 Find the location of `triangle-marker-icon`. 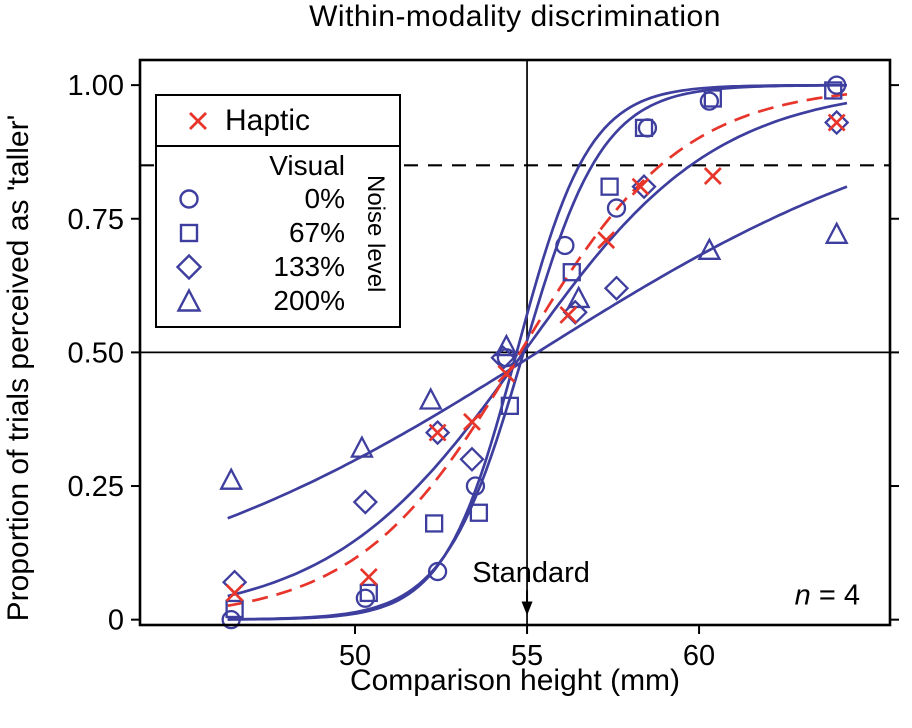

triangle-marker-icon is located at coordinates (189, 301).